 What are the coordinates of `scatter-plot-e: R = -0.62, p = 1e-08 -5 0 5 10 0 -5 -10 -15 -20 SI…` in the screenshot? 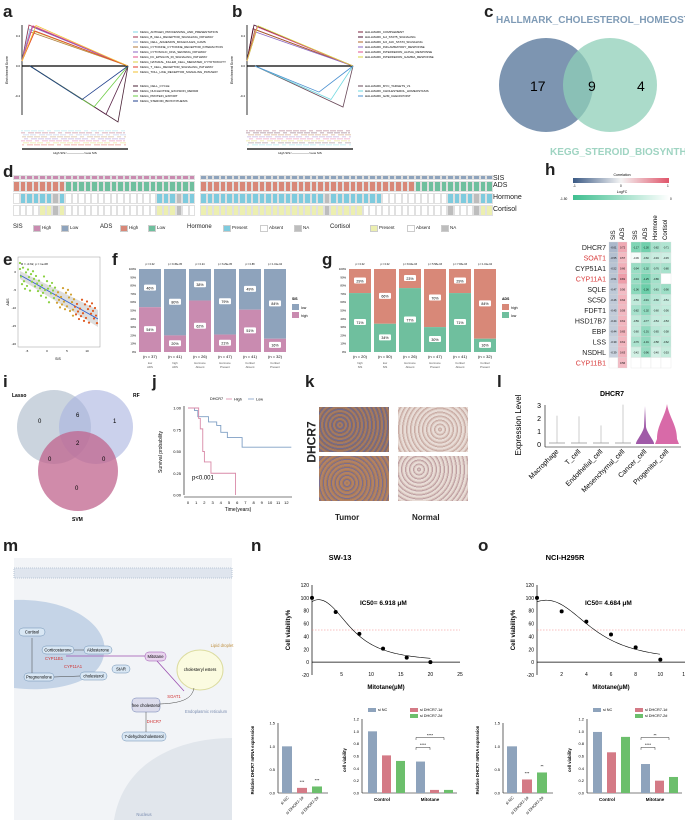 It's located at (53, 308).